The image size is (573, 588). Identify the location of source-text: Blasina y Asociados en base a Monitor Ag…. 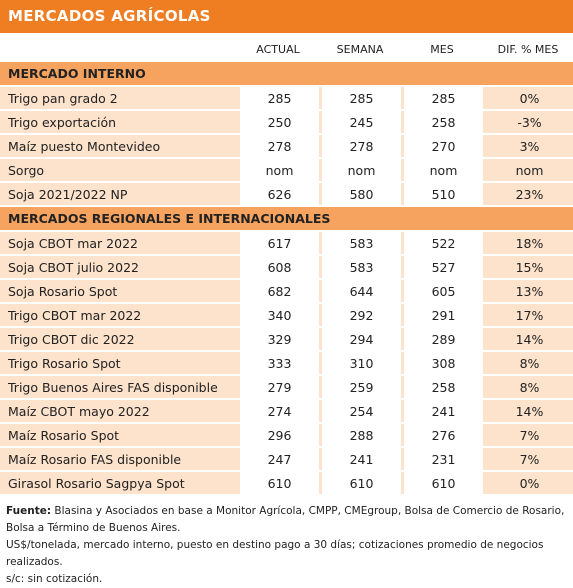
(285, 519).